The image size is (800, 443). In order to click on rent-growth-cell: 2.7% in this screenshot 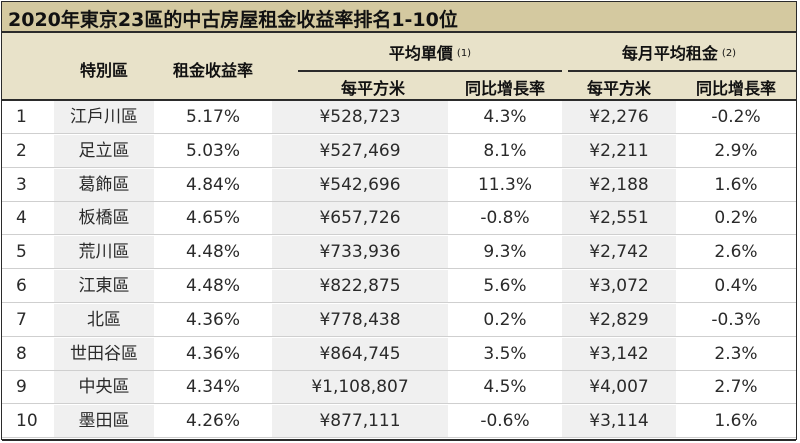, I will do `click(736, 387)`.